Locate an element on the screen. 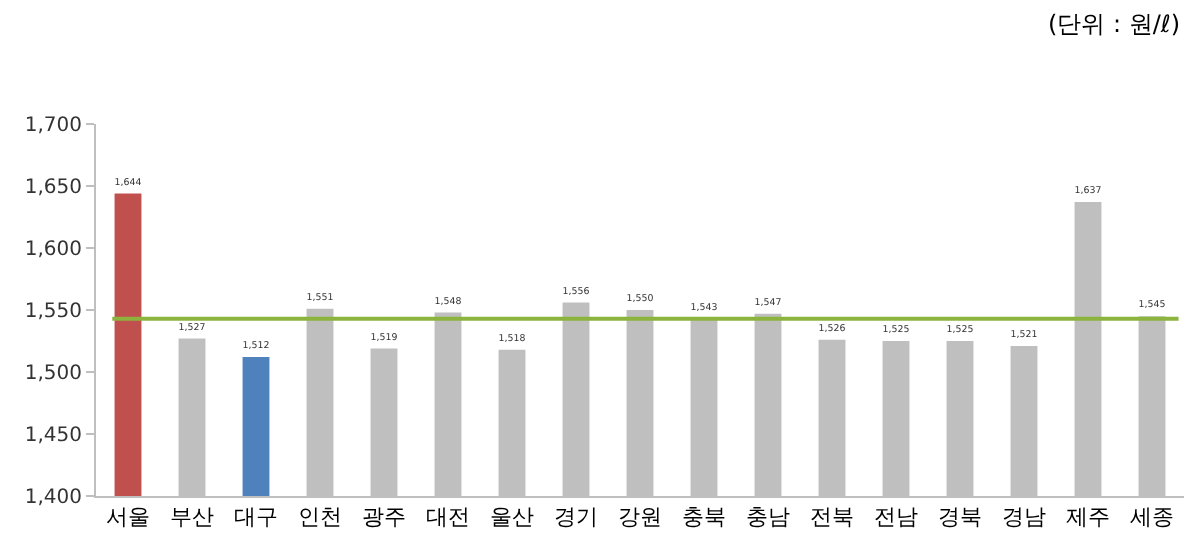  y-tick-label: 1,700 is located at coordinates (53, 126).